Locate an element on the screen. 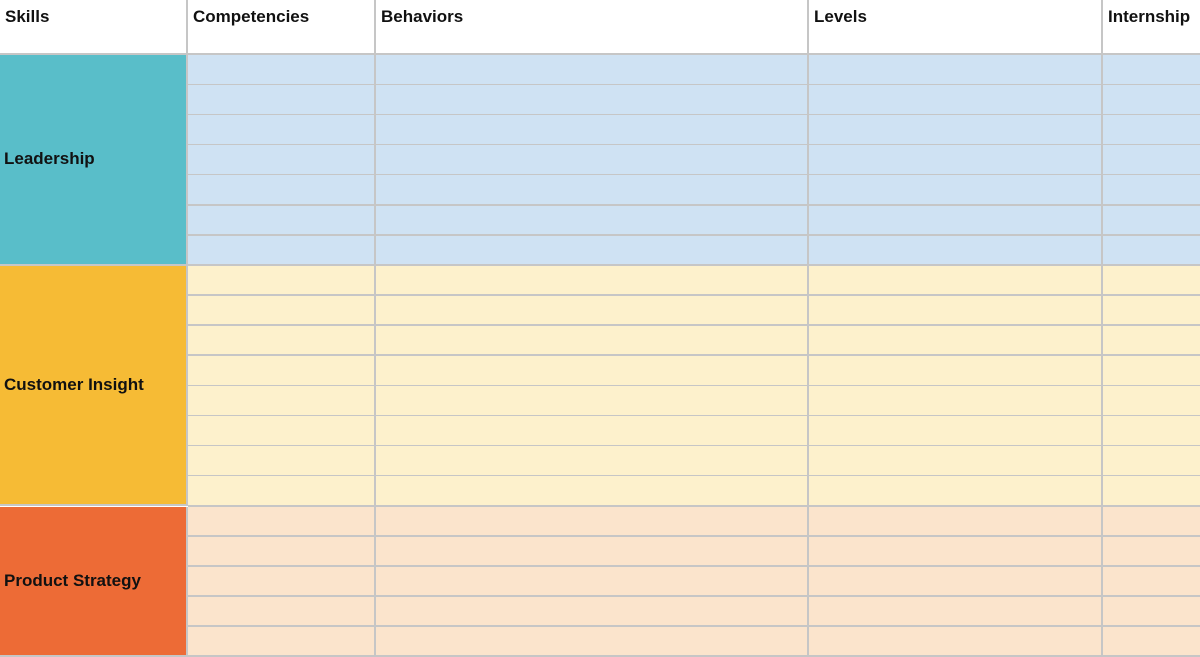  column-header-skills: Skills is located at coordinates (94, 27).